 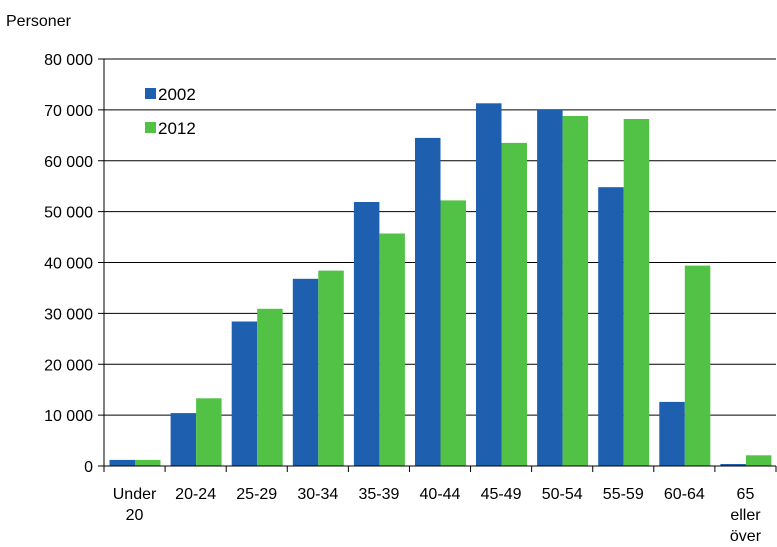 What do you see at coordinates (746, 515) in the screenshot?
I see `x-tick-label: 65 eller över` at bounding box center [746, 515].